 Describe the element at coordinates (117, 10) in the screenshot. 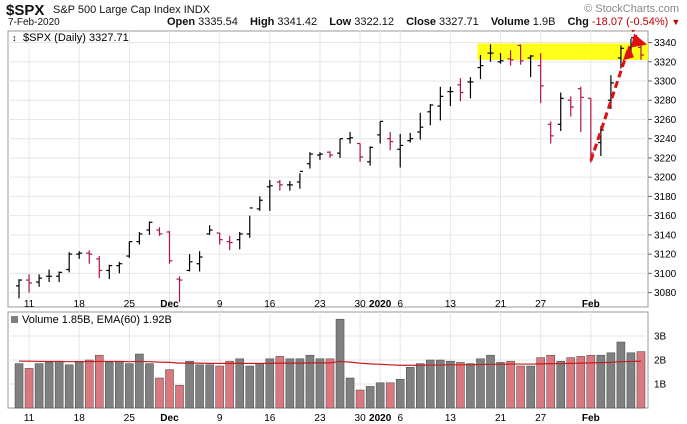

I see `index-name-text: S&P 500 Large Cap Index` at that location.